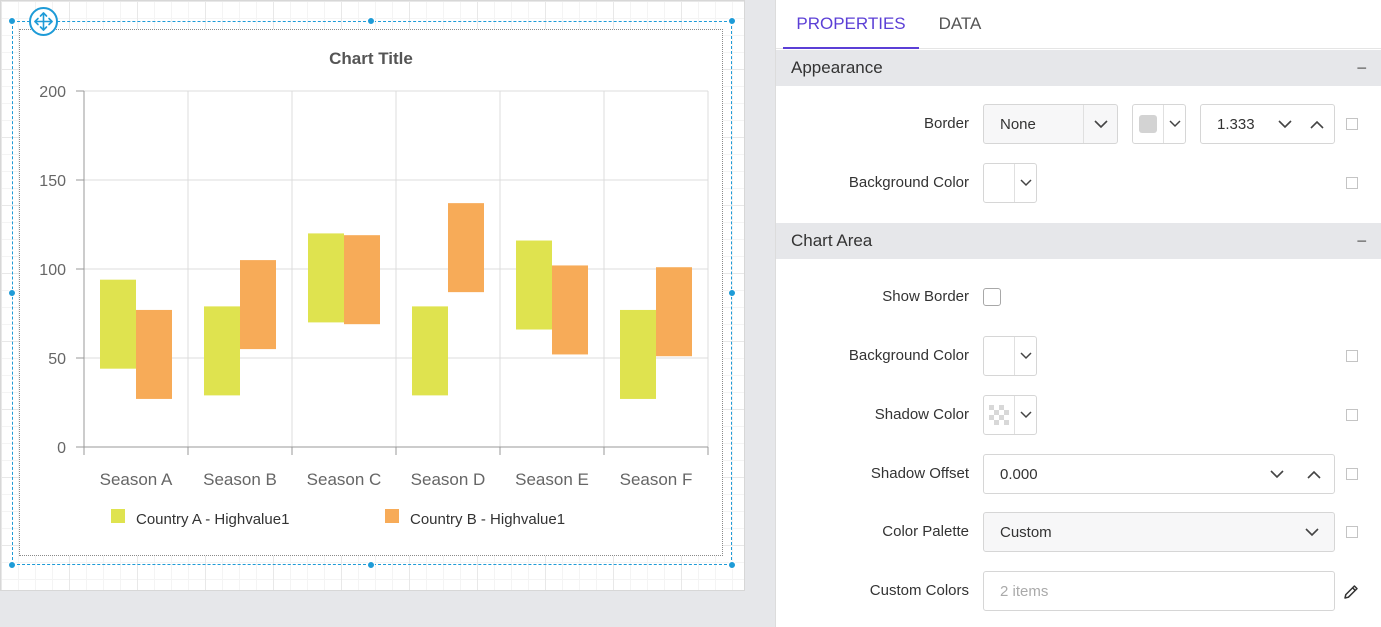 The width and height of the screenshot is (1381, 627). I want to click on custom-colors-placeholder: 2 items, so click(1024, 591).